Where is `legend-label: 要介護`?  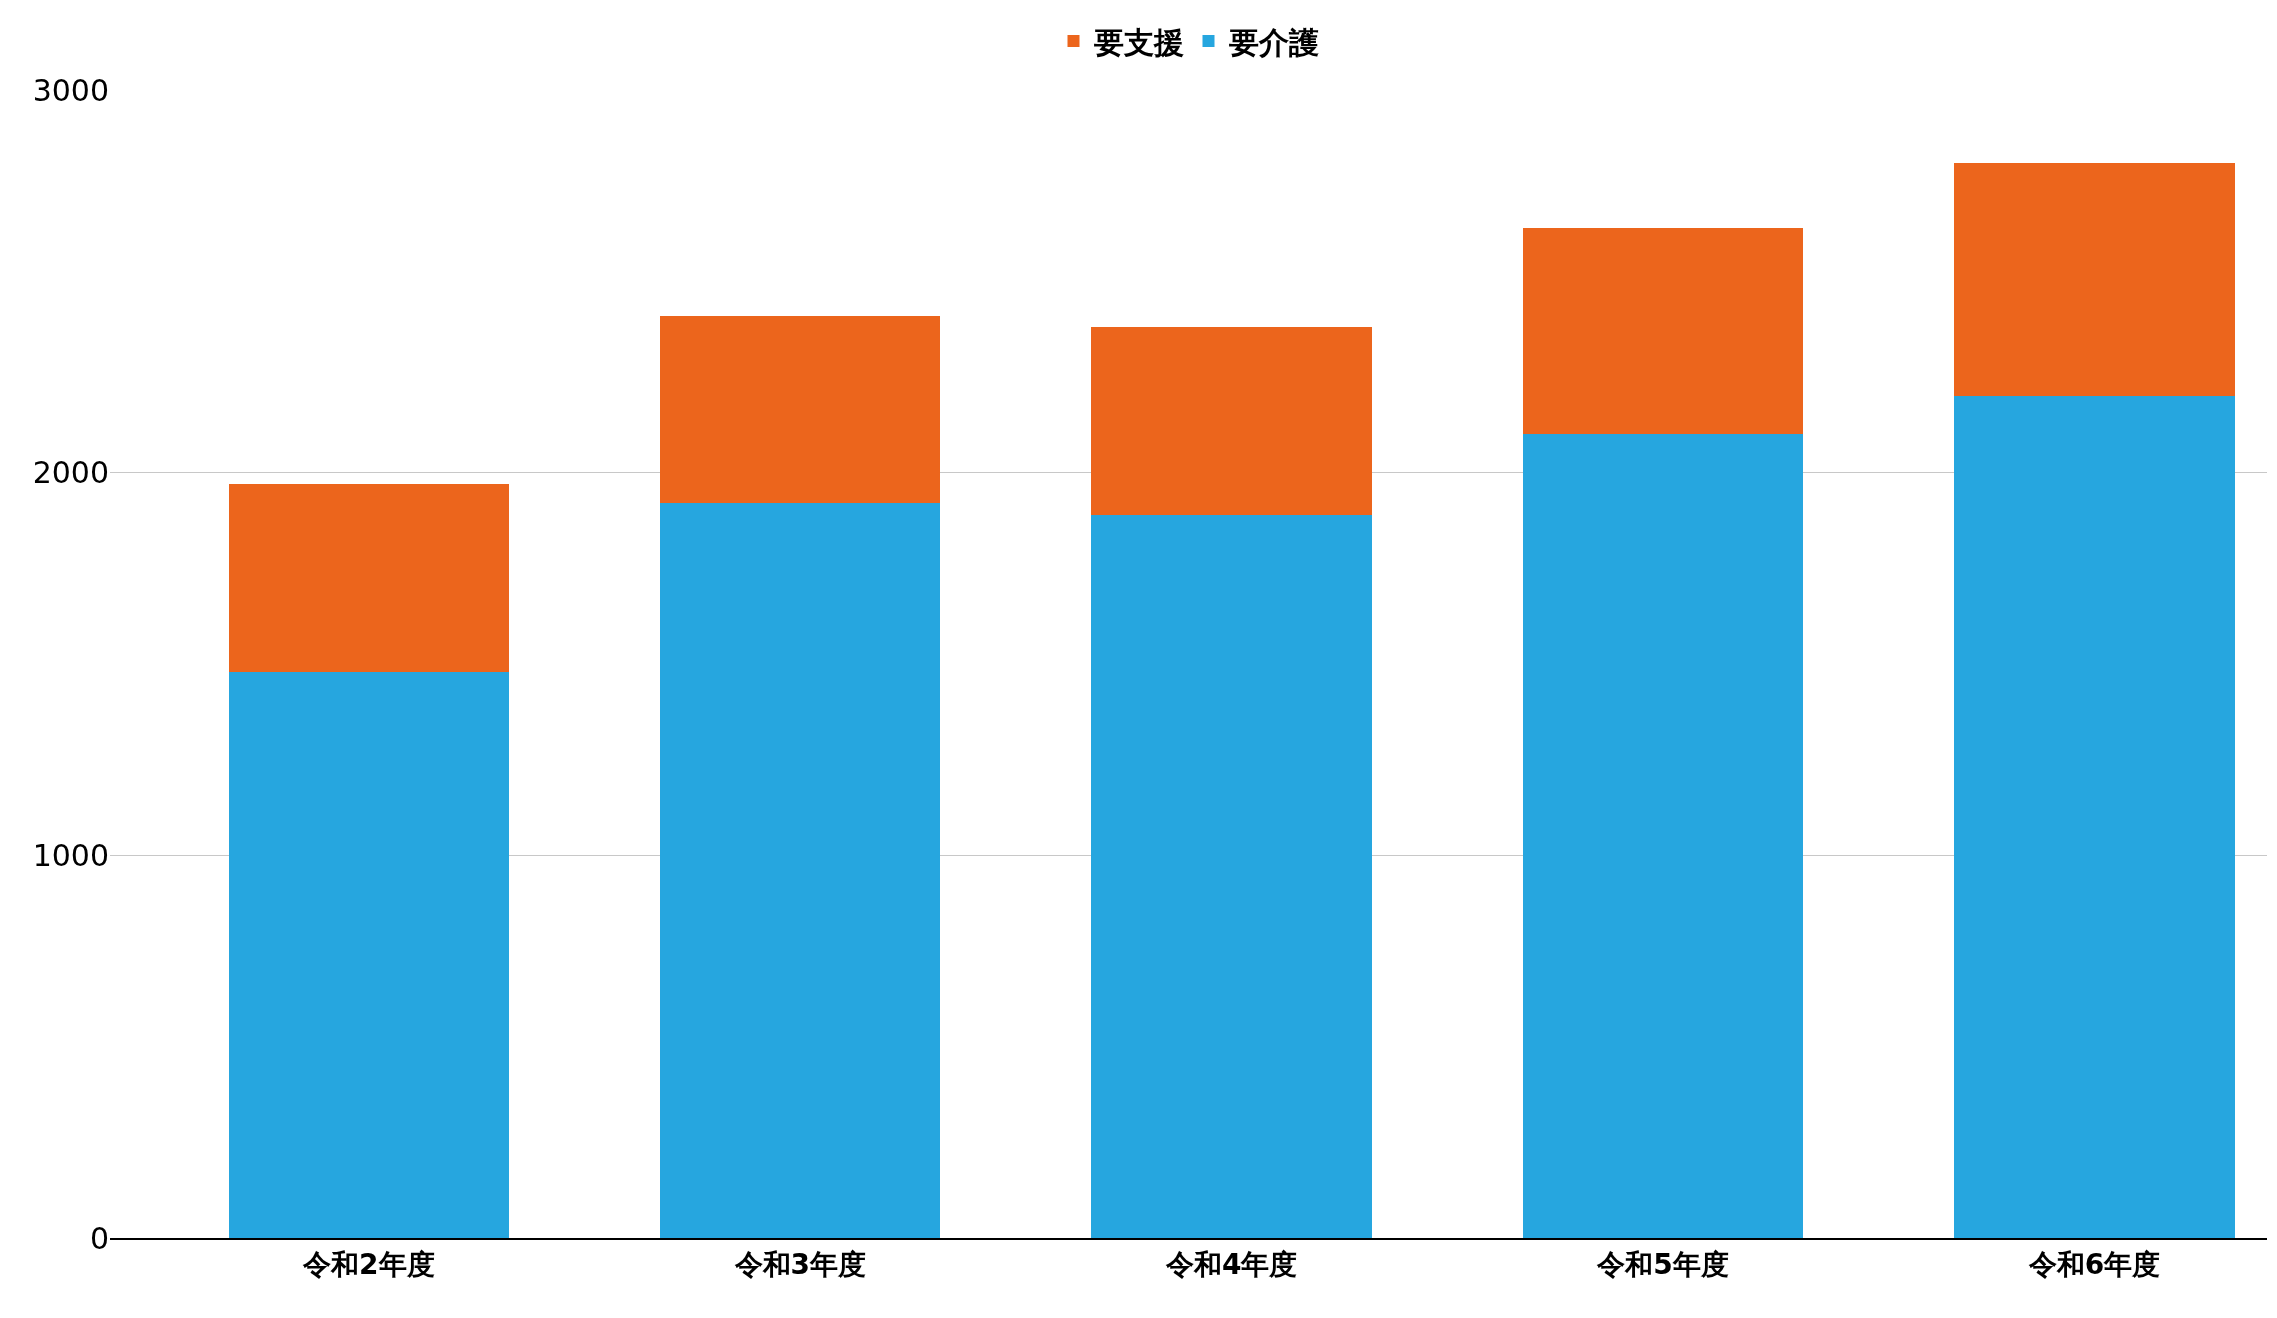
legend-label: 要介護 is located at coordinates (1273, 42).